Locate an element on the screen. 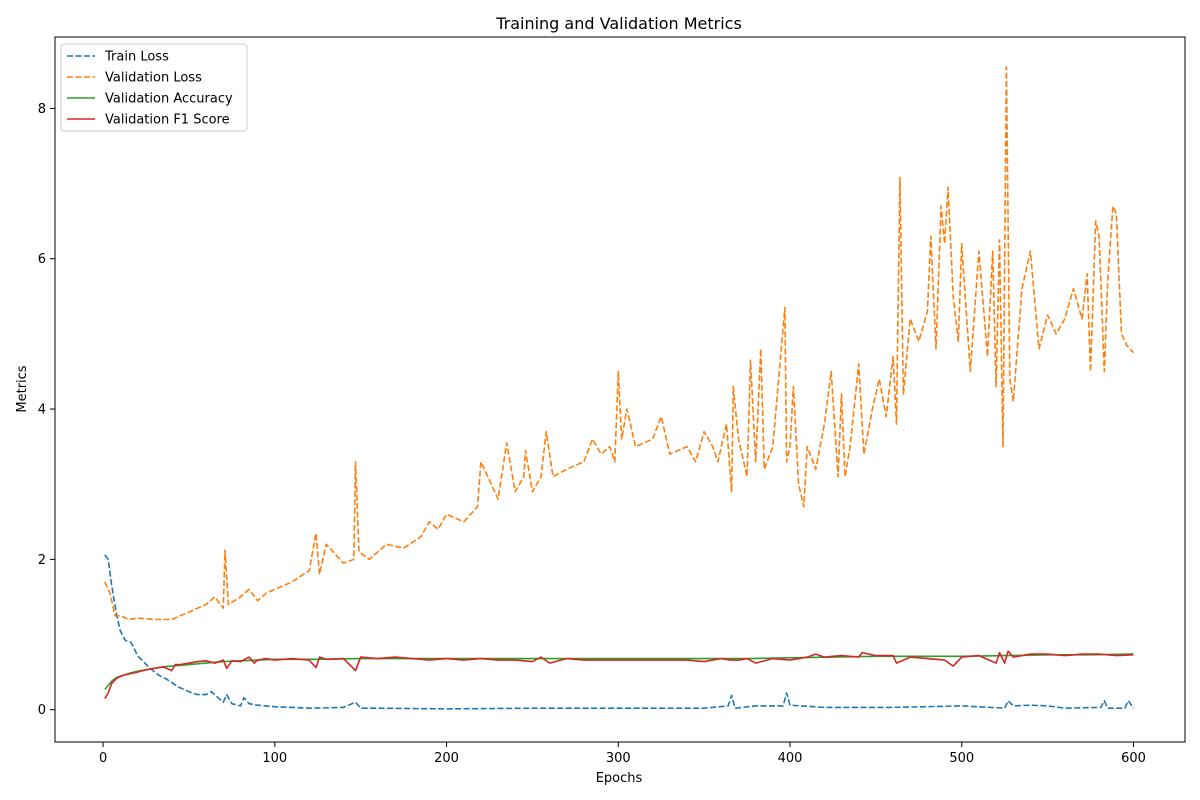  x-tick-label: 400 is located at coordinates (790, 758).